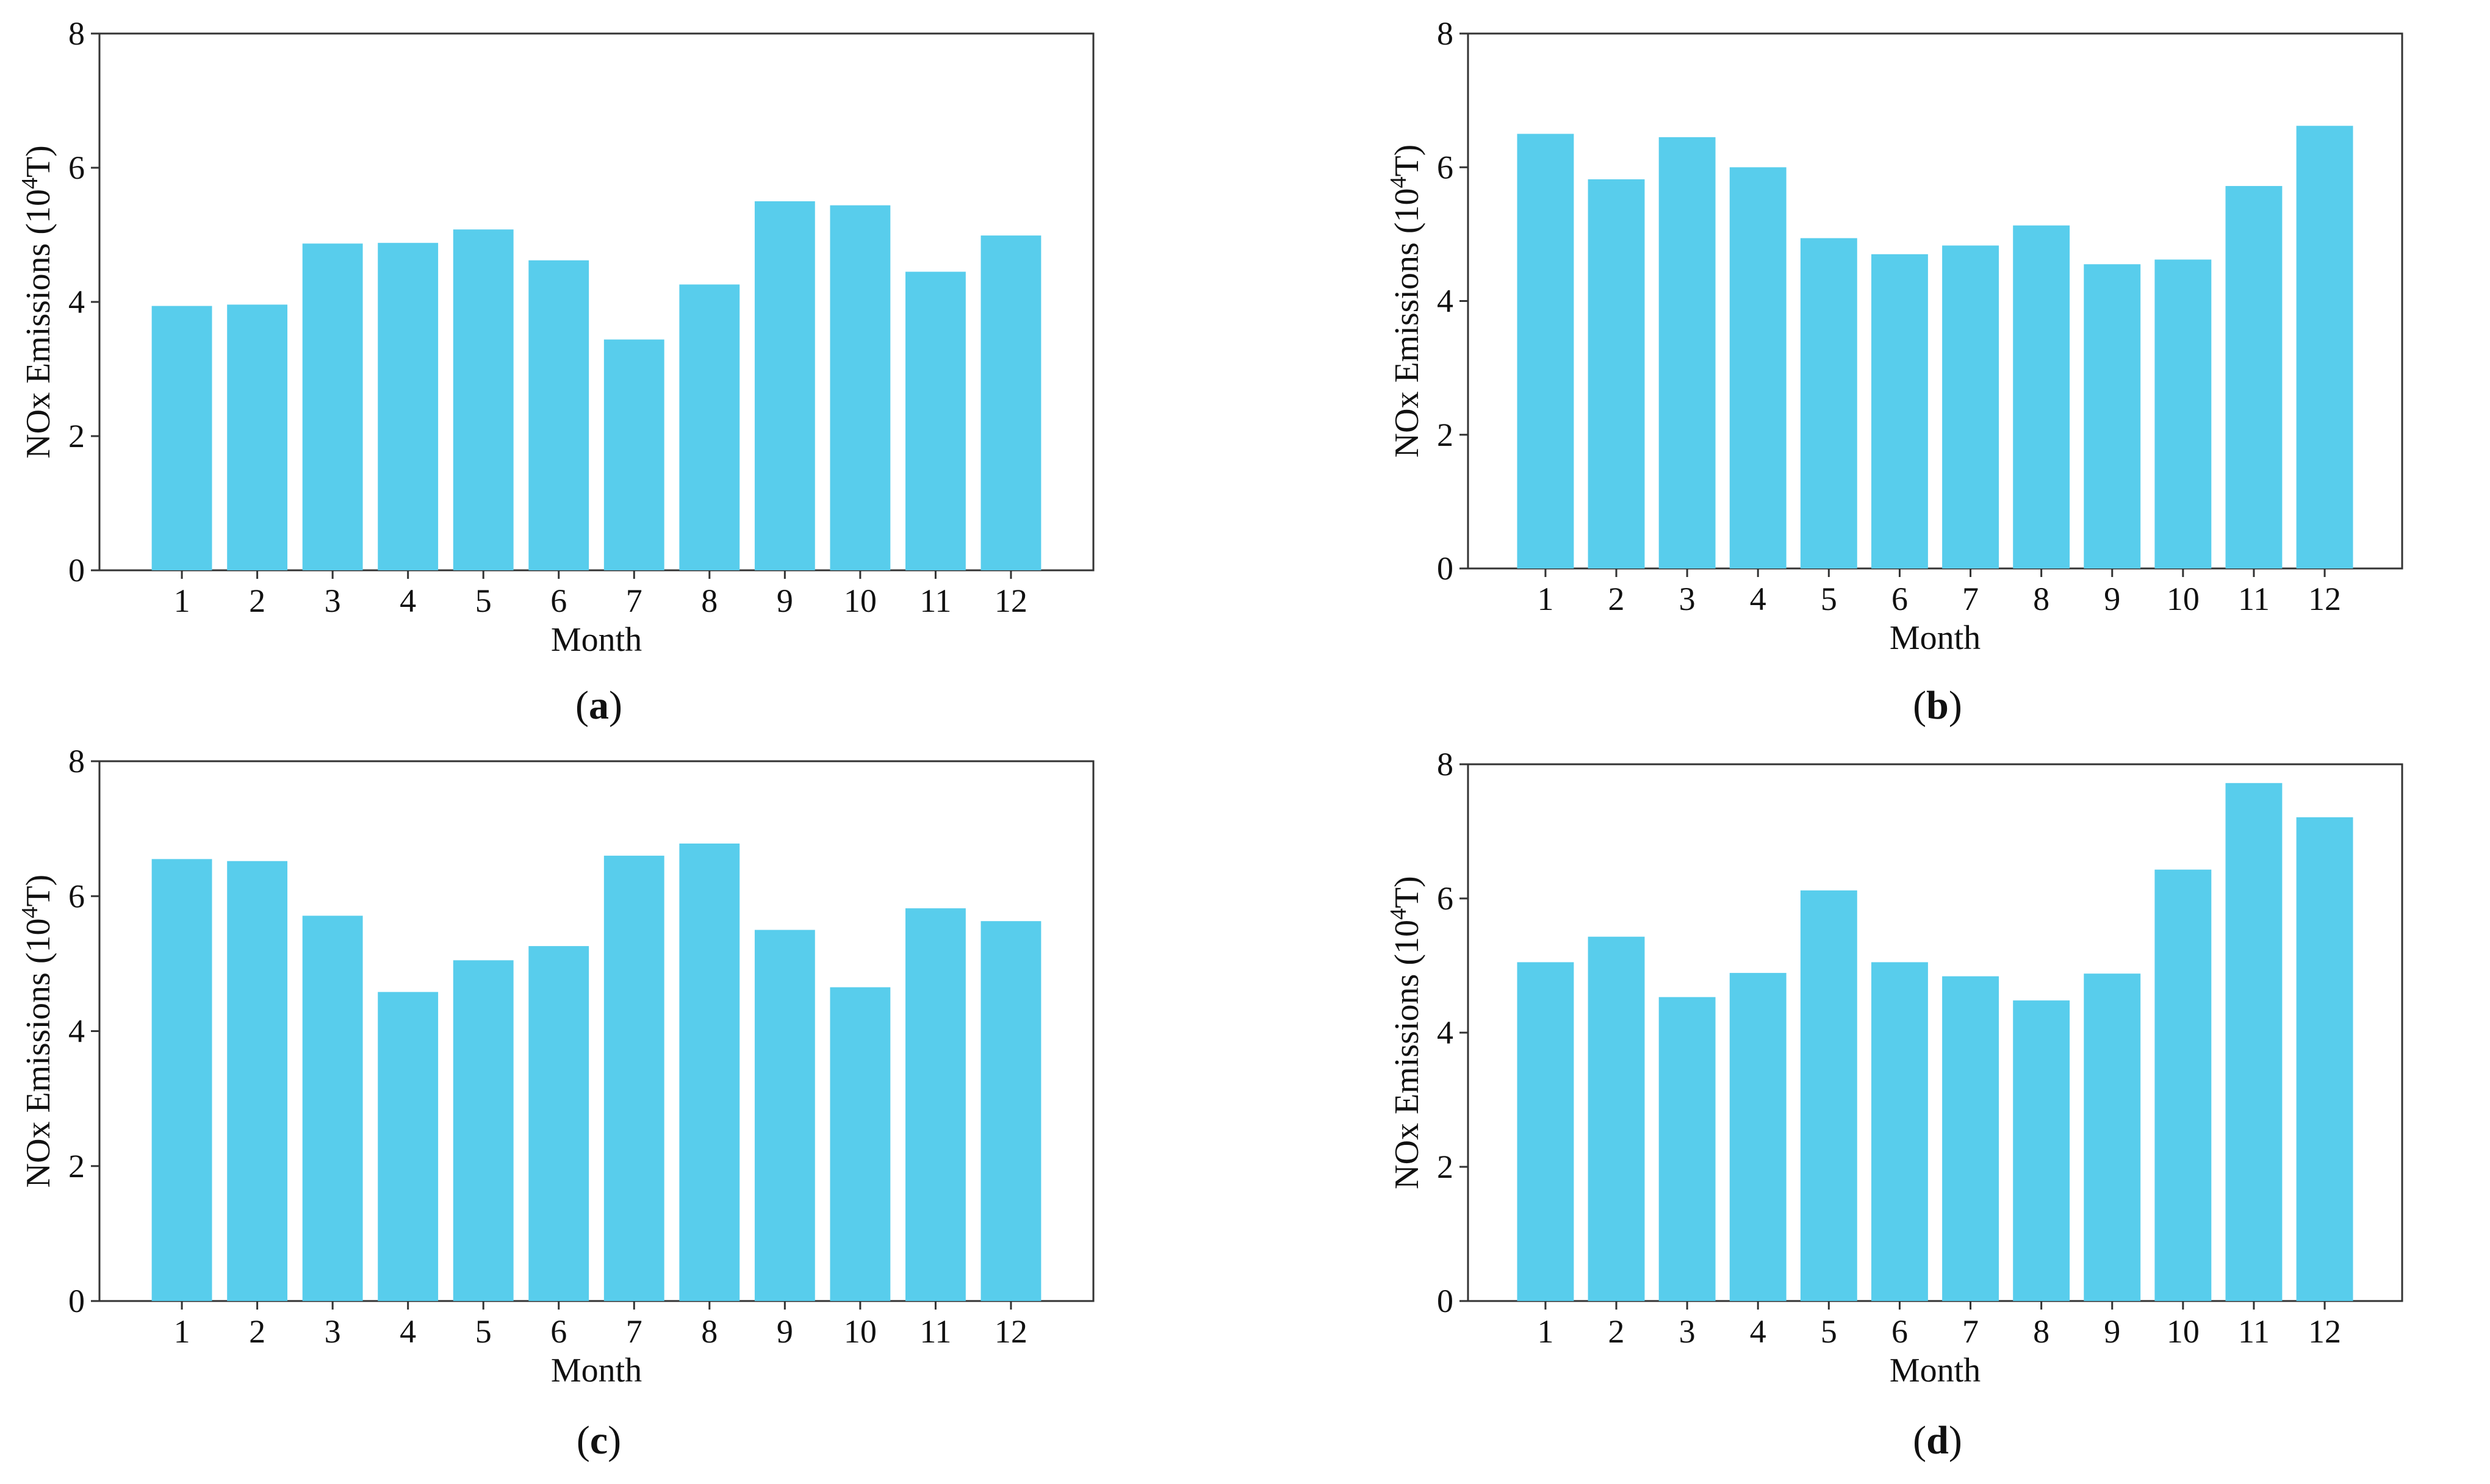  Describe the element at coordinates (599, 1440) in the screenshot. I see `panel-label: (c)` at that location.